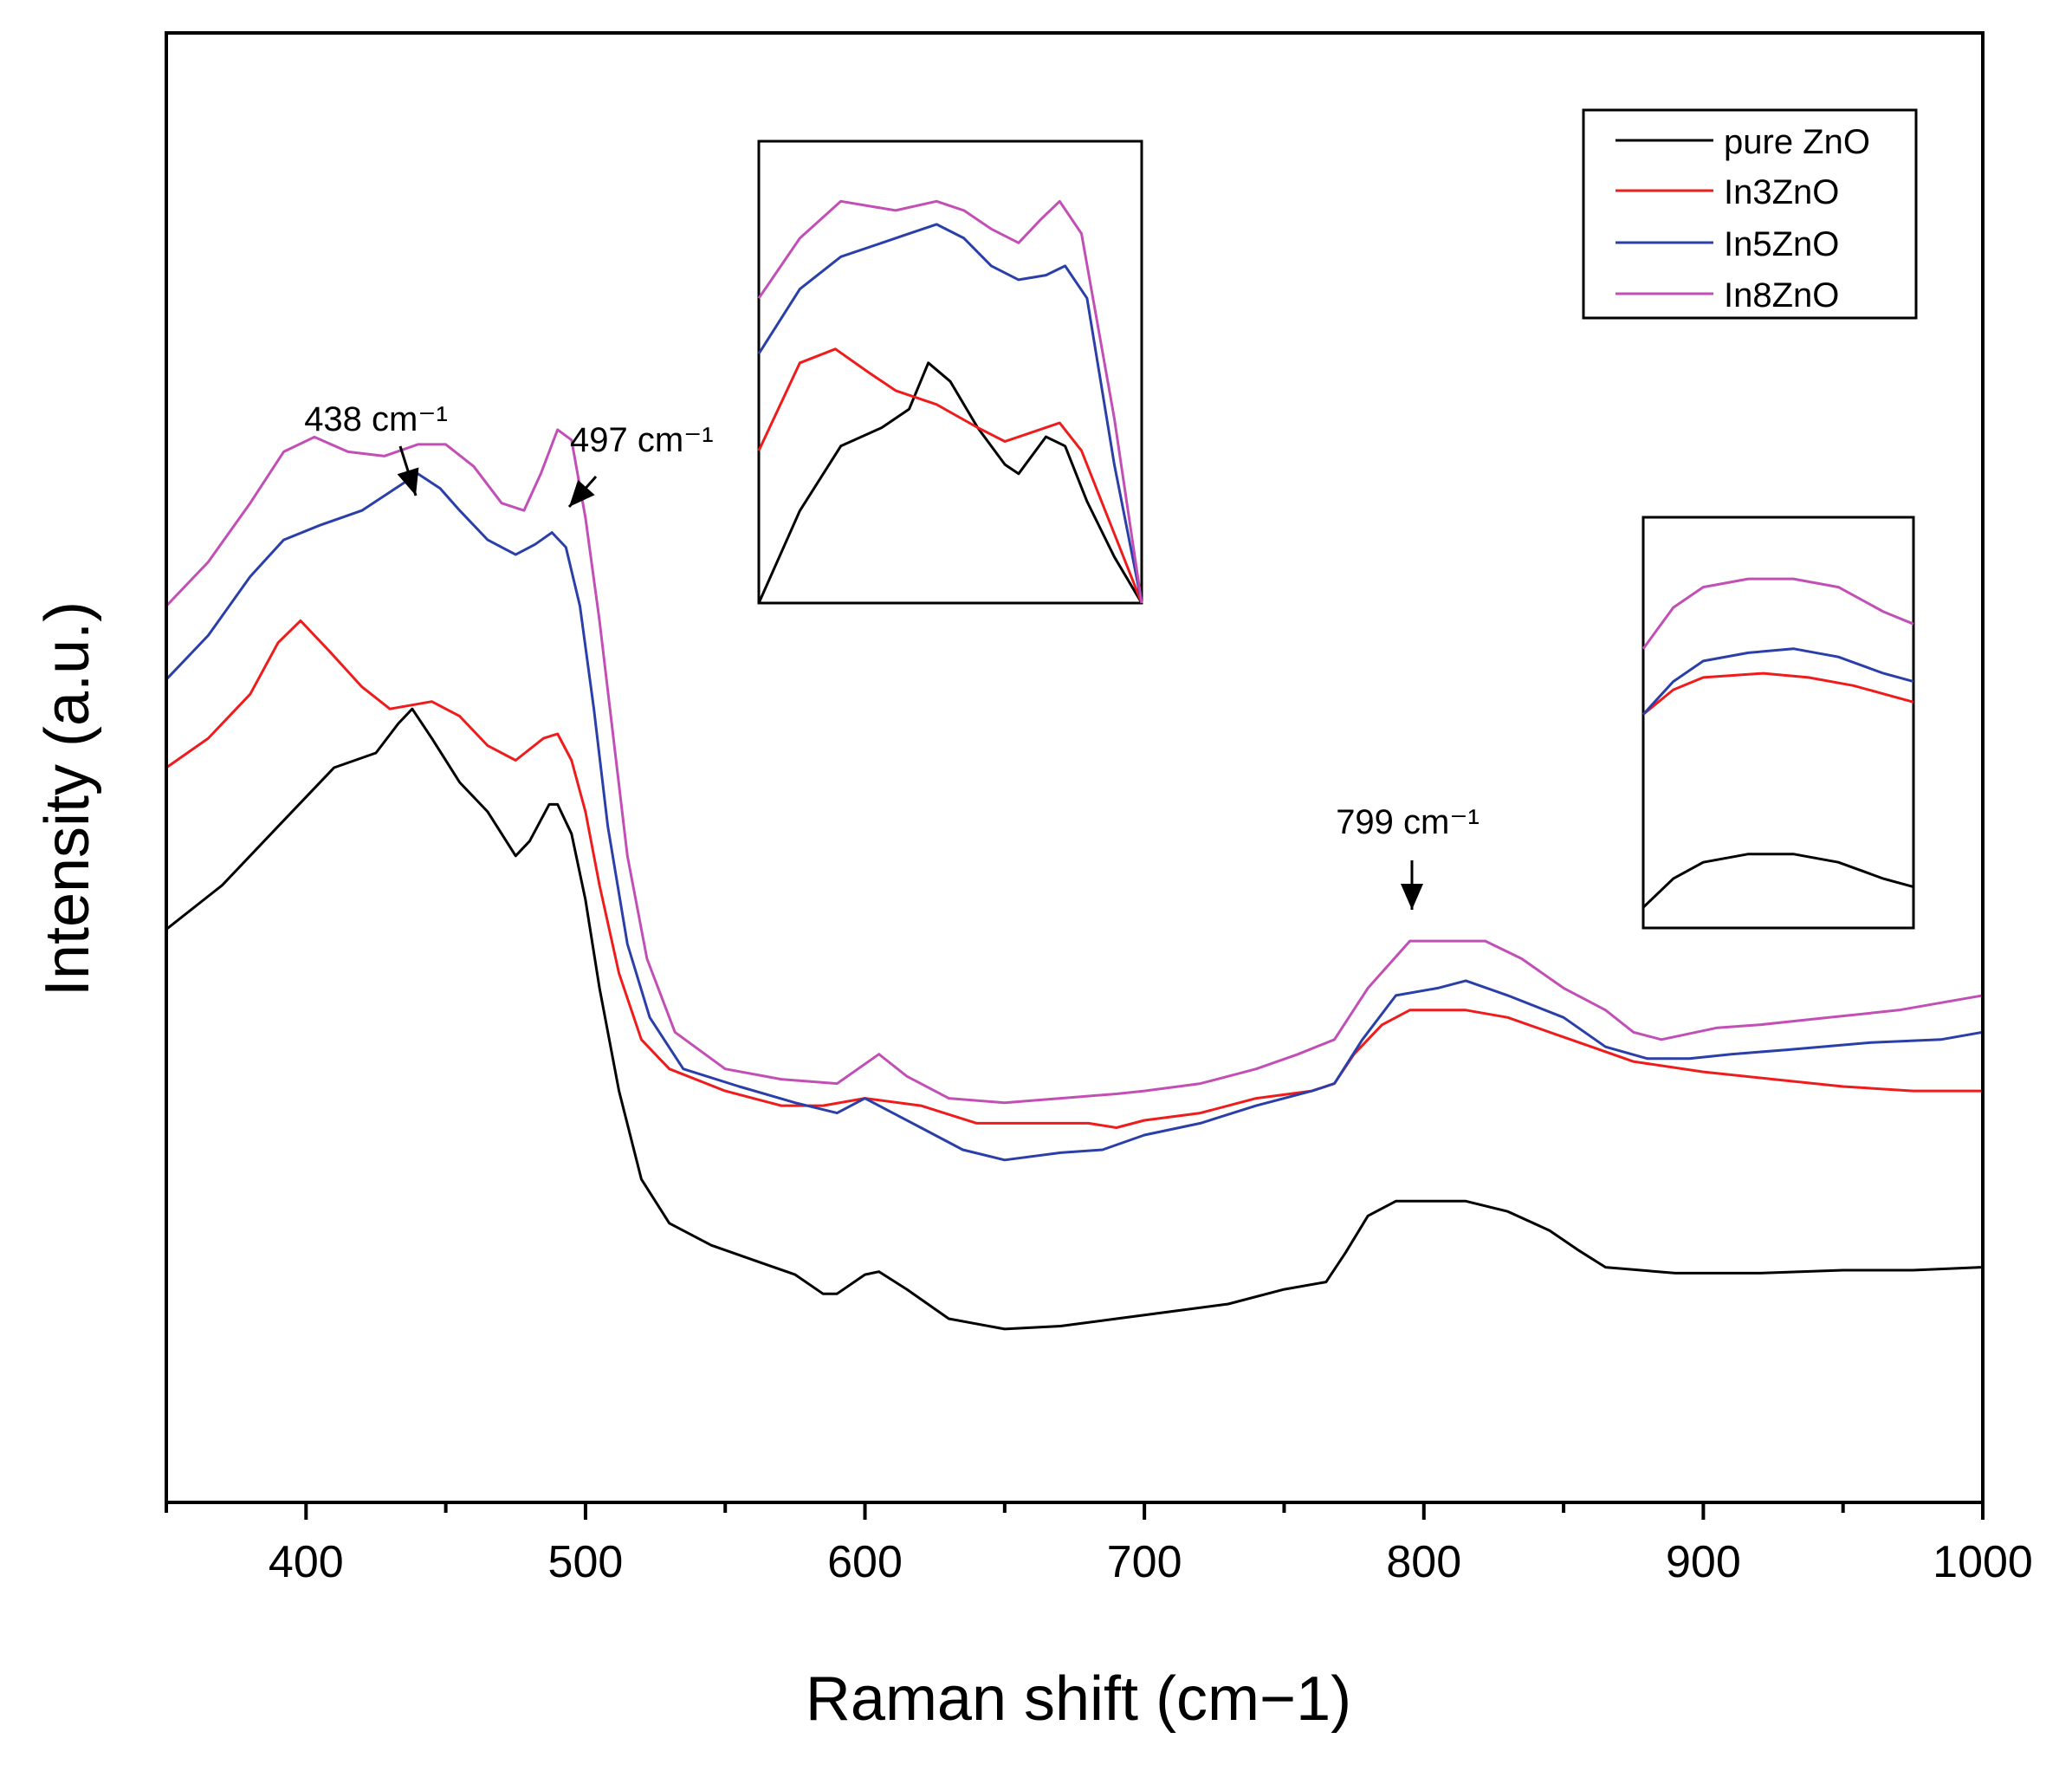 The width and height of the screenshot is (2072, 1771). I want to click on x-tick-label: 700, so click(1144, 1562).